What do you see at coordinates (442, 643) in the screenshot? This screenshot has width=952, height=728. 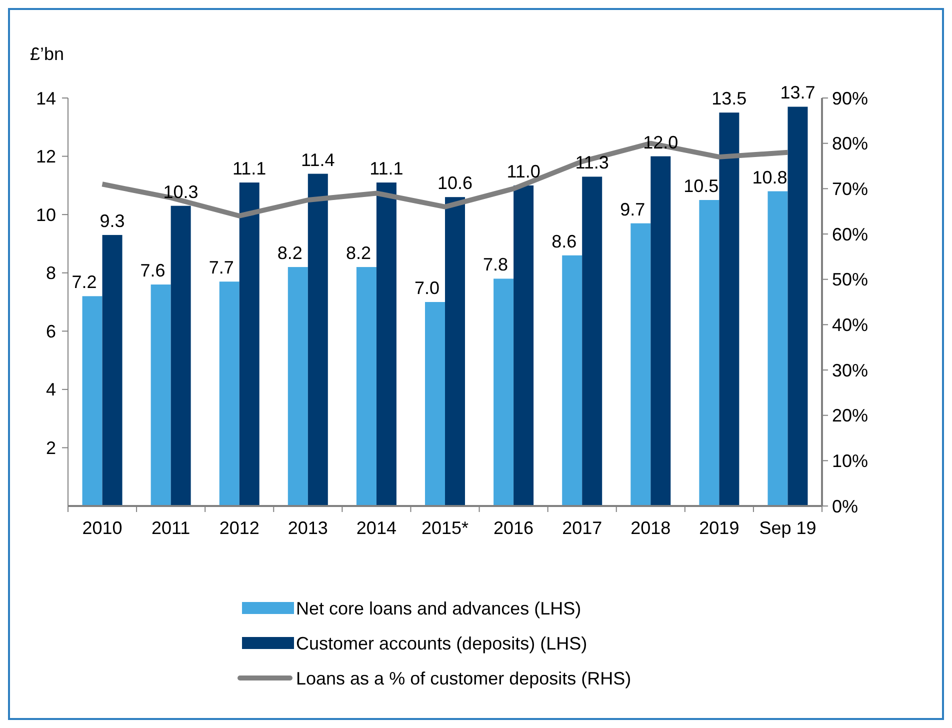 I see `legend-label: Customer accounts (deposits) (LHS)` at bounding box center [442, 643].